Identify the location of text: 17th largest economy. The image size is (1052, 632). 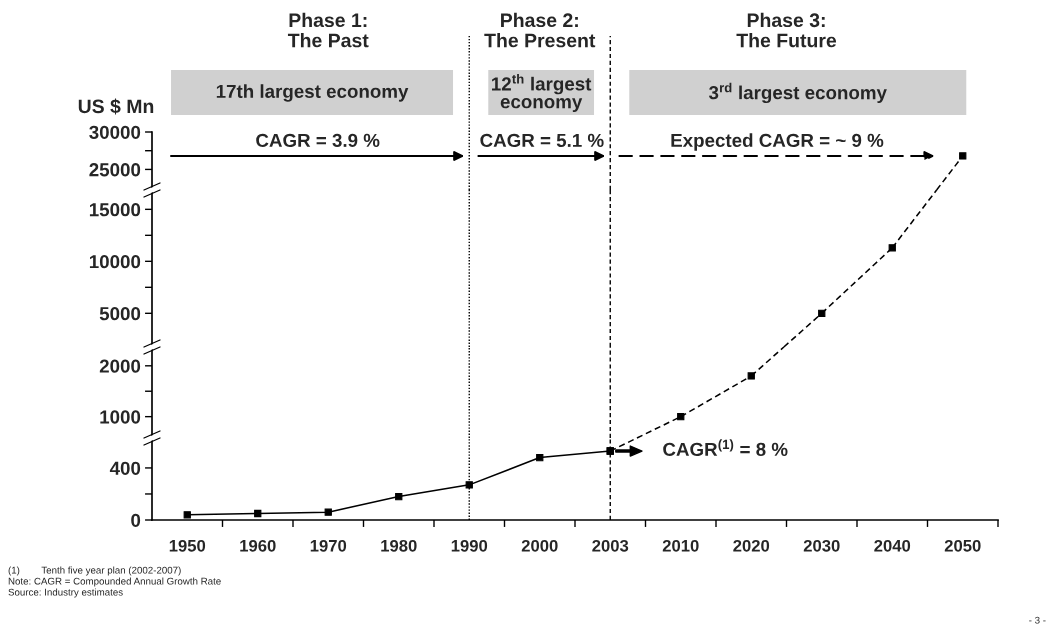
(312, 93).